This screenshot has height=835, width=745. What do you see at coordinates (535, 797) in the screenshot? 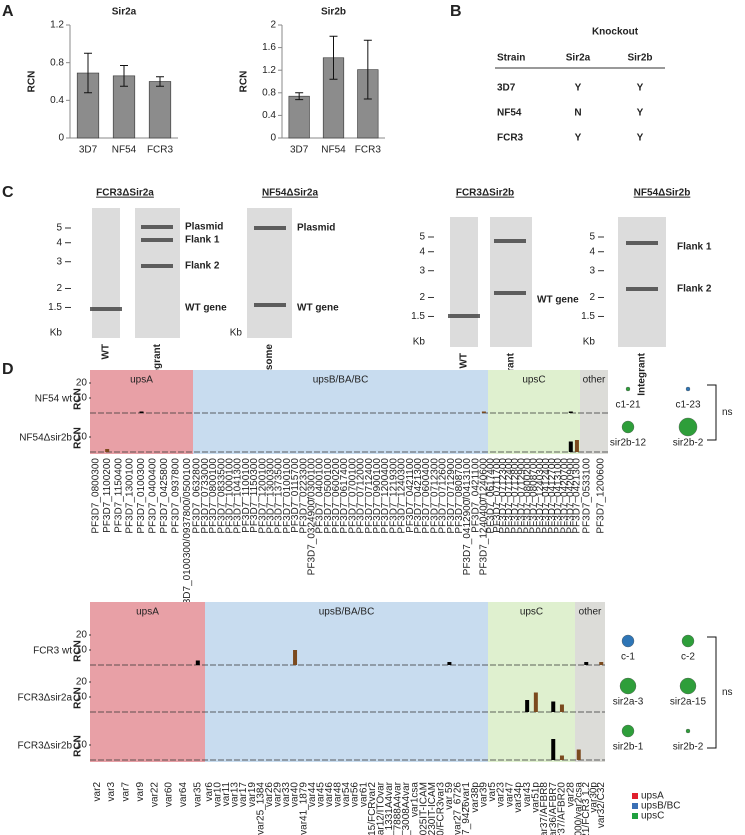
I see `gene-label: var51p` at bounding box center [535, 797].